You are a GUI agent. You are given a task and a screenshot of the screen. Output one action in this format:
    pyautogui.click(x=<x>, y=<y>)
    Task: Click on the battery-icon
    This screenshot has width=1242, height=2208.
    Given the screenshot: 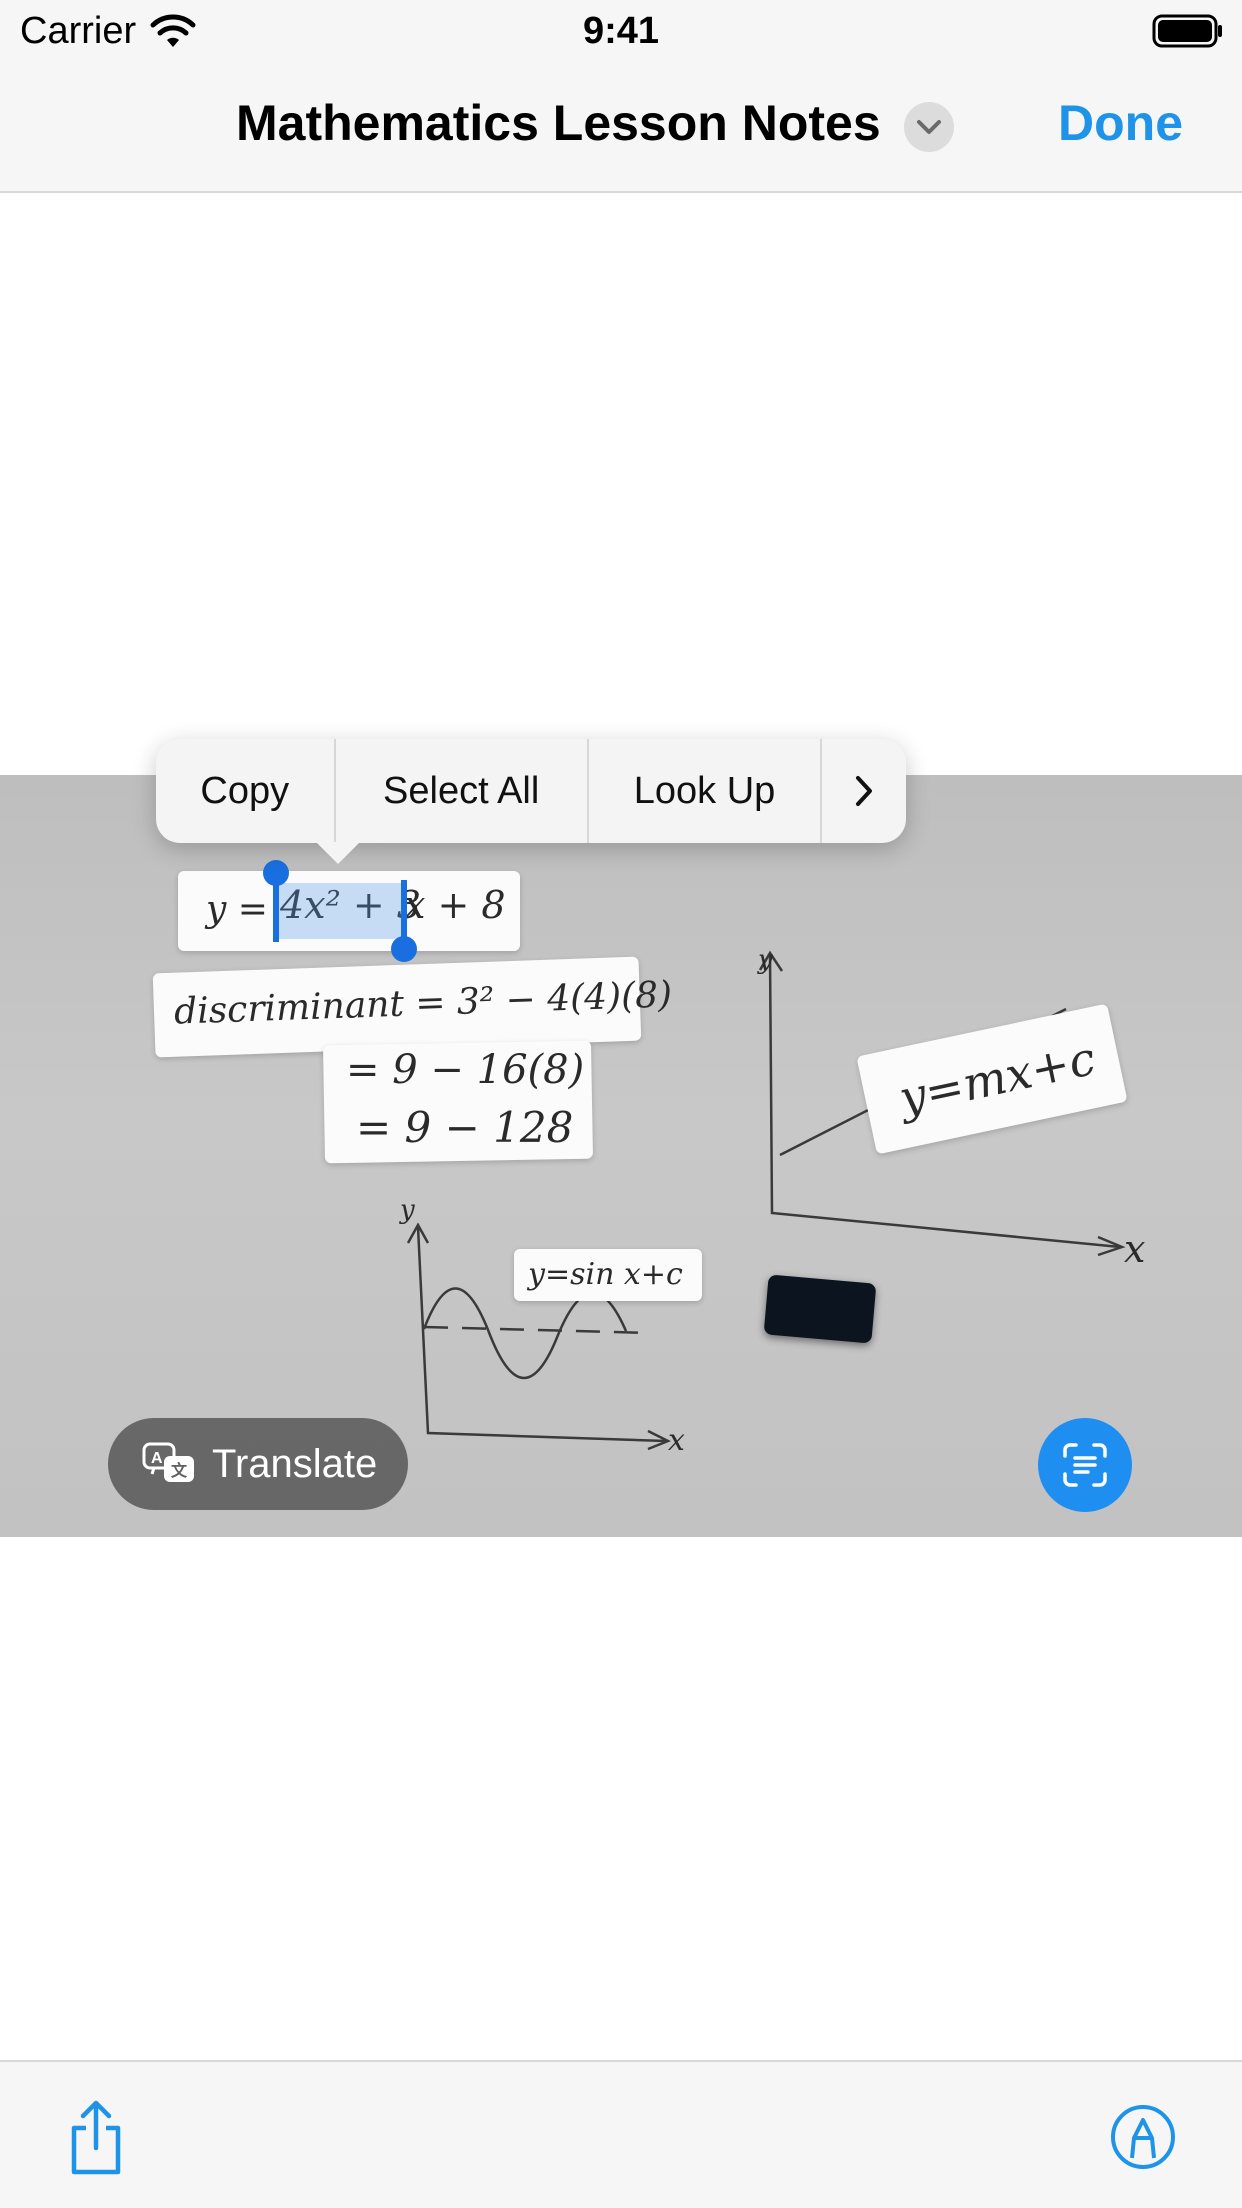 What is the action you would take?
    pyautogui.click(x=1187, y=31)
    